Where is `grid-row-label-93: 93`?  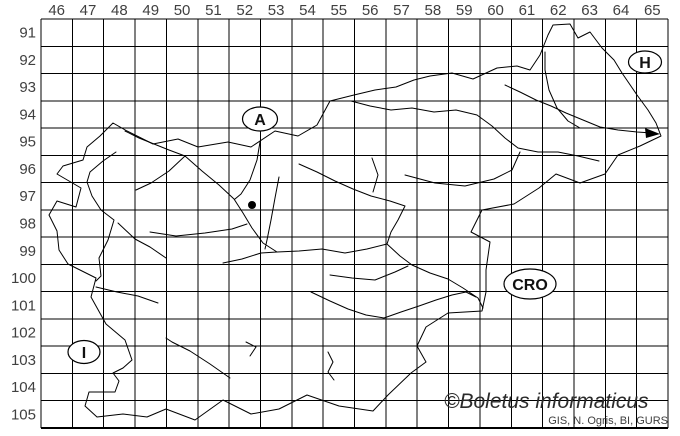
grid-row-label-93: 93 is located at coordinates (27, 87).